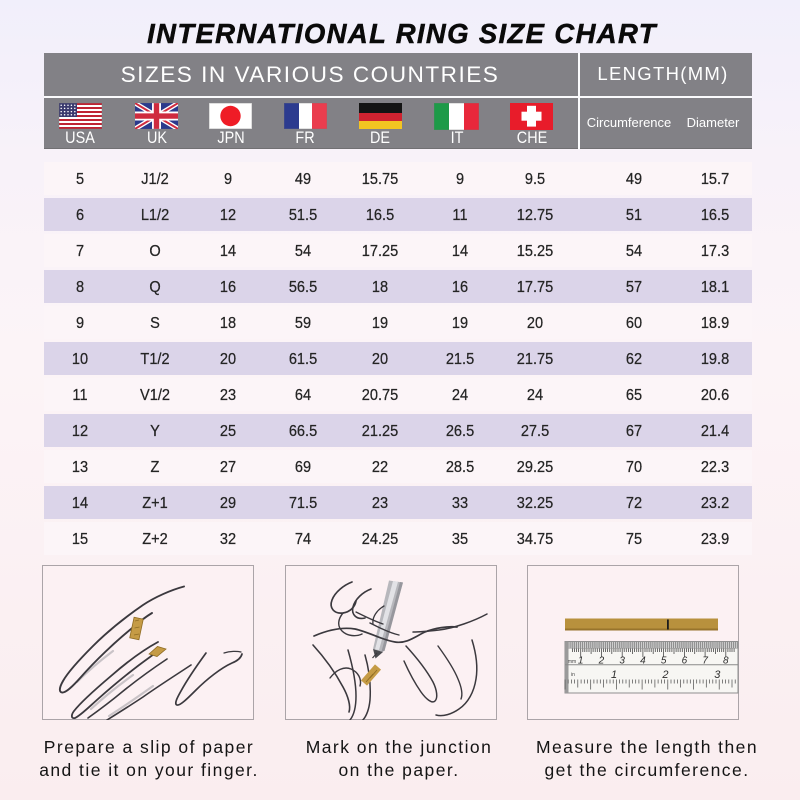 This screenshot has width=800, height=800. I want to click on svg-text: 8, so click(726, 661).